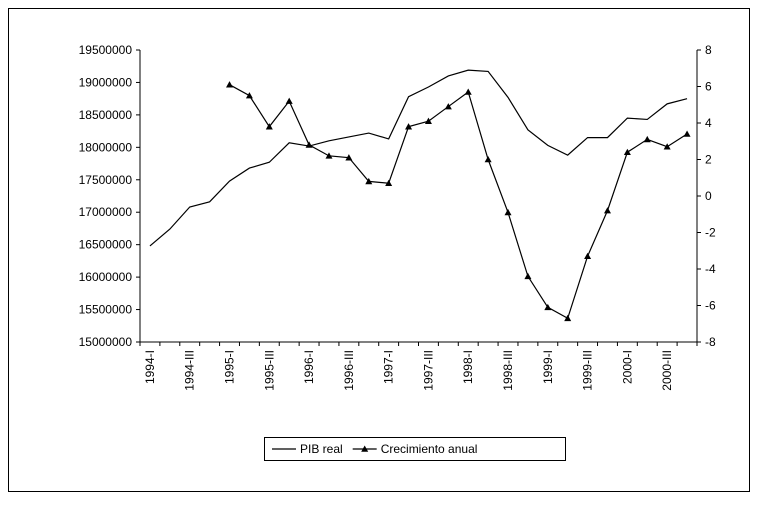 The height and width of the screenshot is (505, 758). What do you see at coordinates (627, 367) in the screenshot?
I see `x-tick-label: 2000-I` at bounding box center [627, 367].